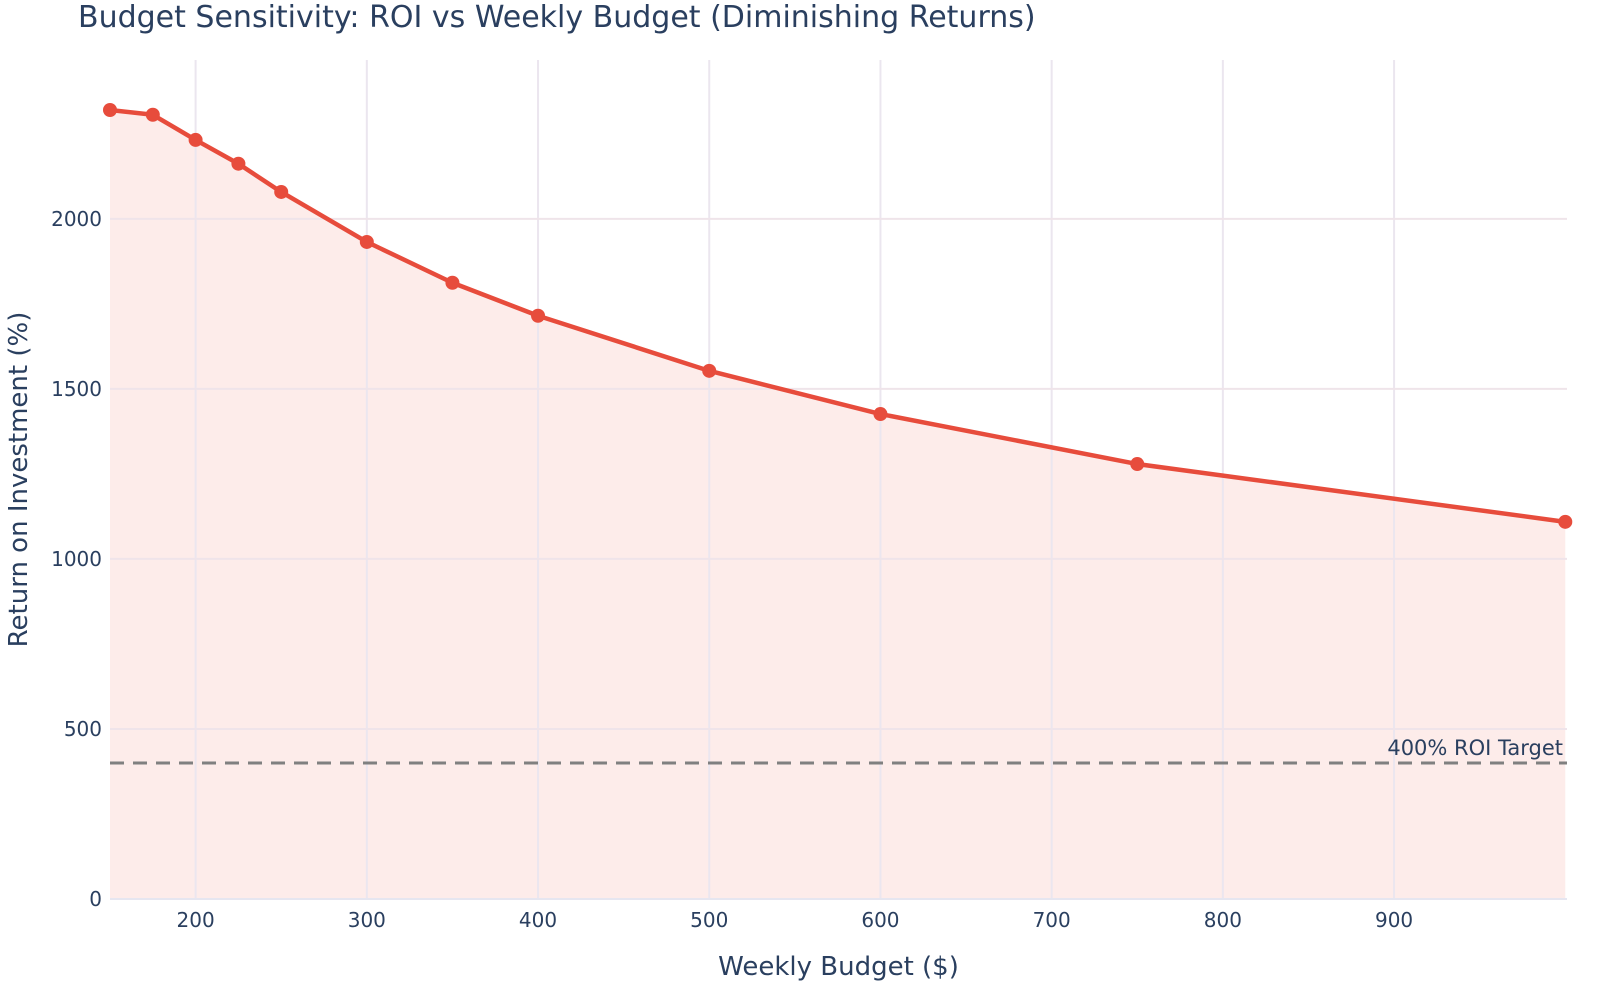 The width and height of the screenshot is (1600, 1000). I want to click on x-tick-label: 600, so click(880, 920).